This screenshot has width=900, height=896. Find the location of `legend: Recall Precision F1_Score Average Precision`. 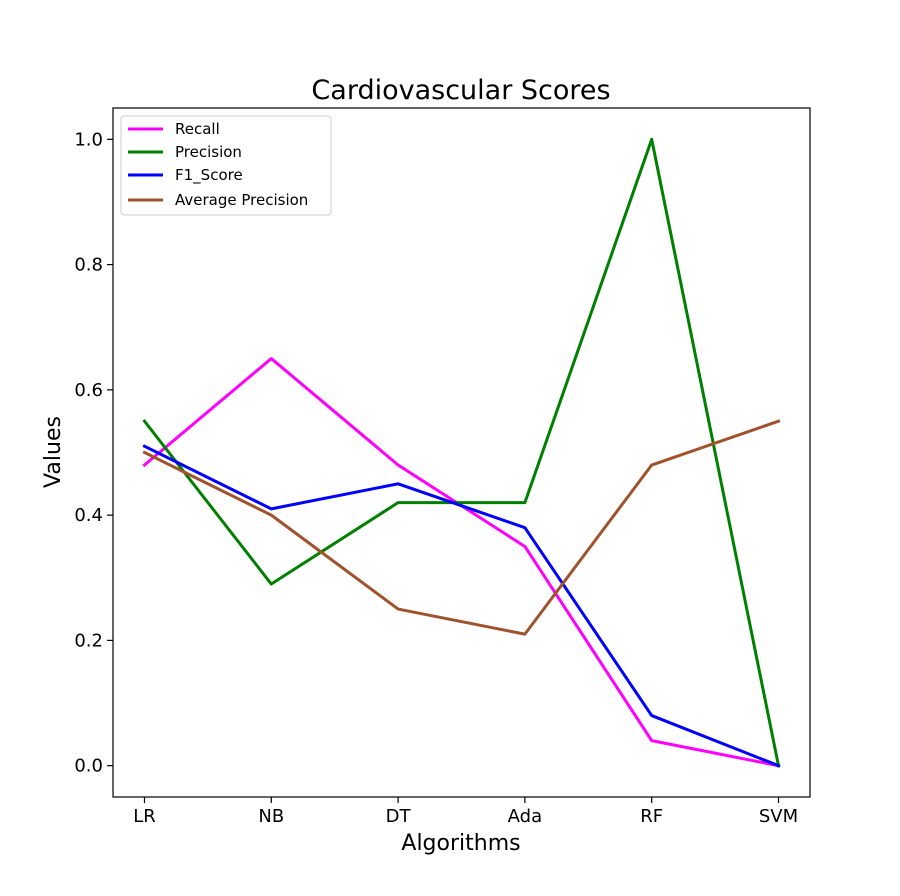

legend: Recall Precision F1_Score Average Precision is located at coordinates (226, 165).